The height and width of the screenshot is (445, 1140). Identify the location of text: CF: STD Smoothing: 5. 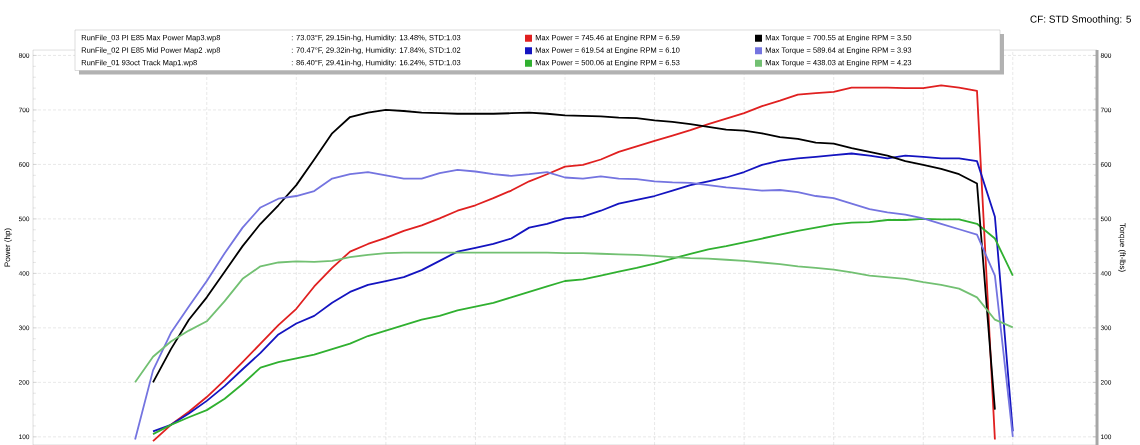
(1081, 20).